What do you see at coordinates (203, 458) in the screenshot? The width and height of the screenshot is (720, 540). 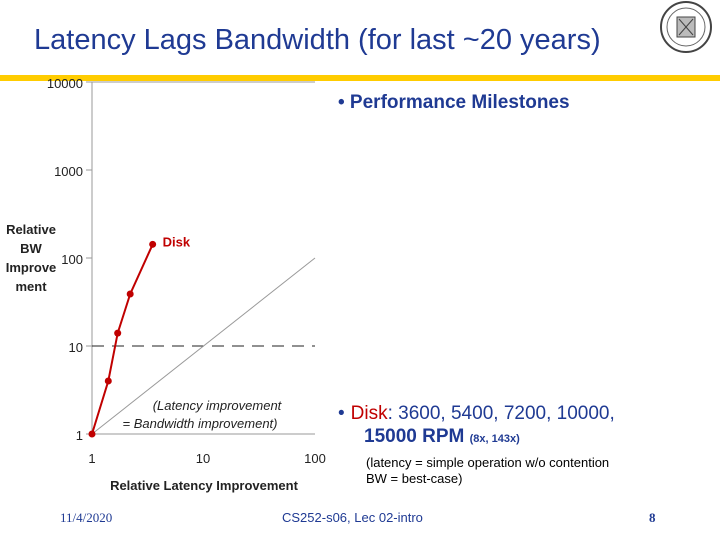 I see `x-tick-label: 10` at bounding box center [203, 458].